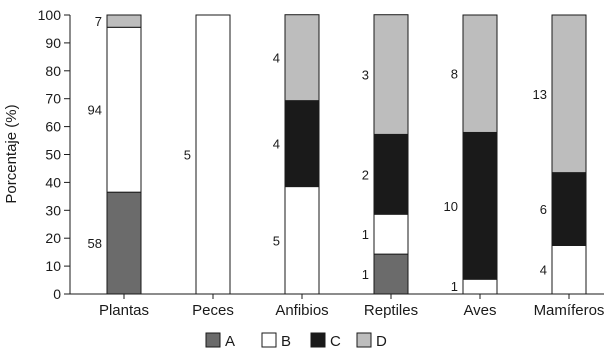  I want to click on x-category-label: Peces, so click(213, 310).